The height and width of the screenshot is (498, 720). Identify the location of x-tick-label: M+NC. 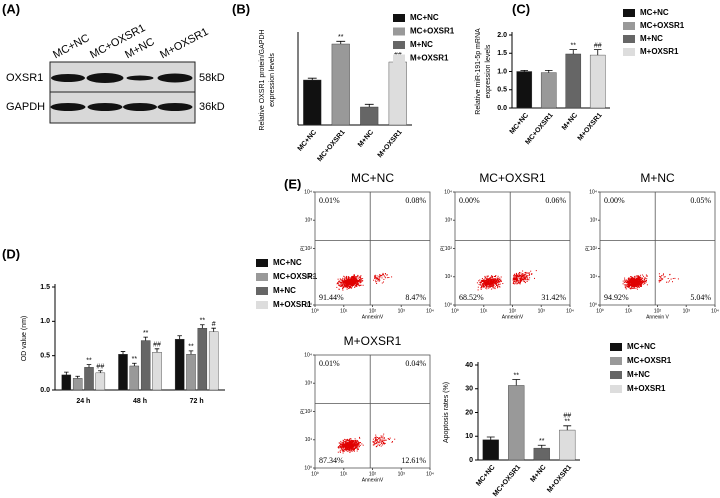
(570, 122).